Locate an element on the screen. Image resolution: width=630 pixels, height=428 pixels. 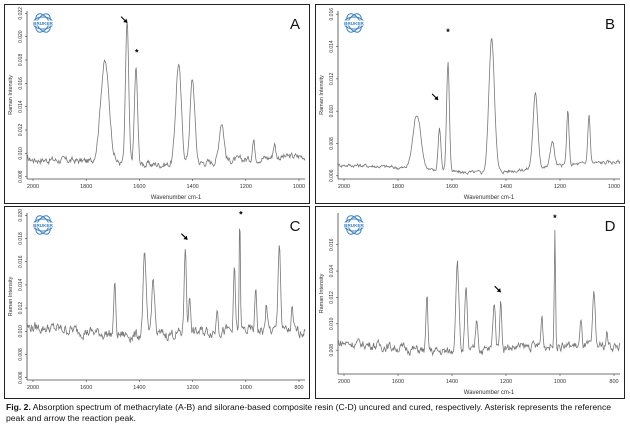
spectrum-line-d is located at coordinates (479, 293).